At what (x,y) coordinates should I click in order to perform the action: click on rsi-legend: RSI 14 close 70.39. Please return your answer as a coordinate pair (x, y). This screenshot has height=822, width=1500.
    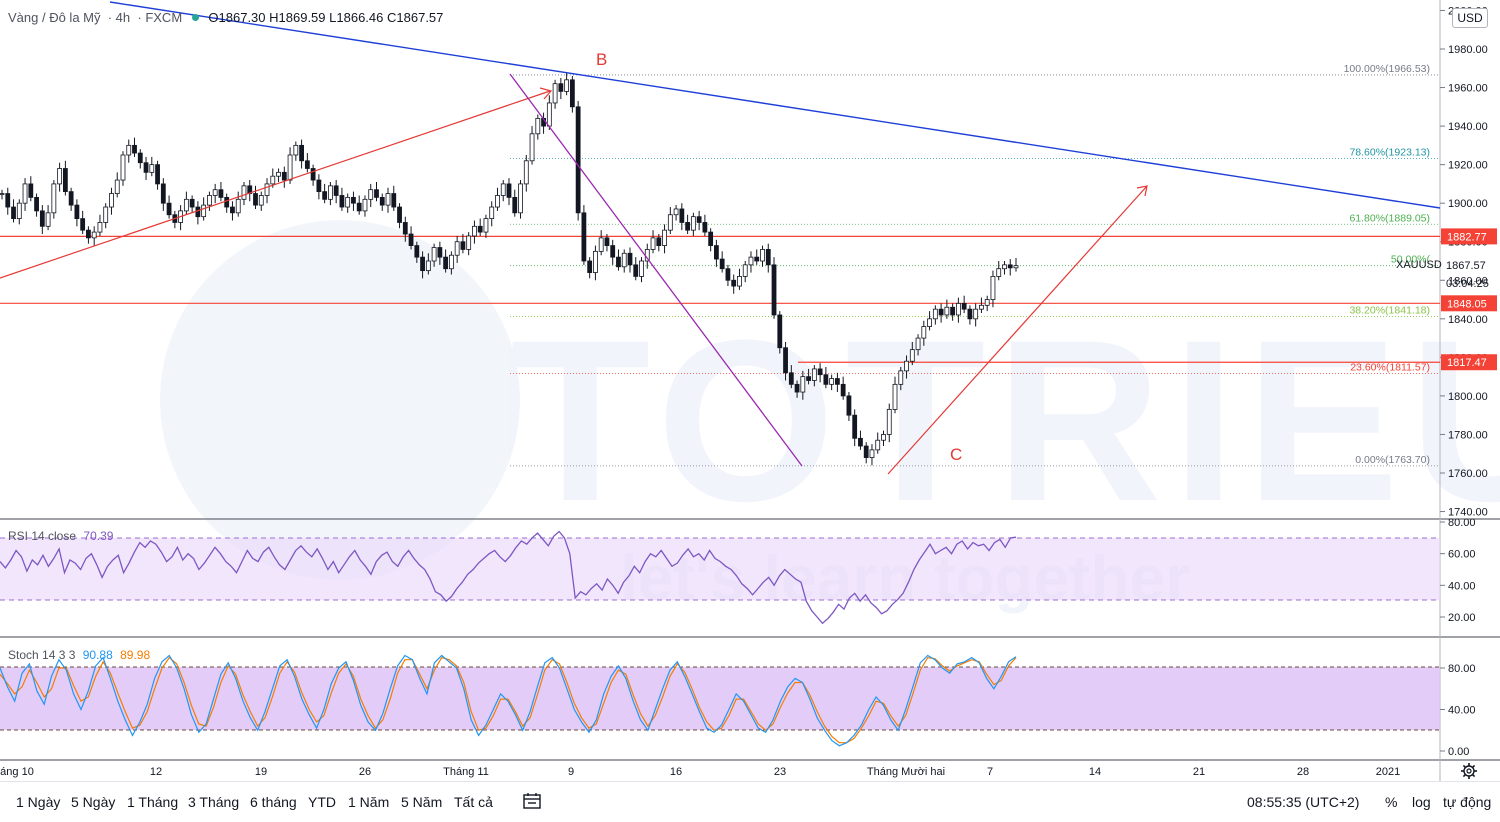
    Looking at the image, I should click on (60, 536).